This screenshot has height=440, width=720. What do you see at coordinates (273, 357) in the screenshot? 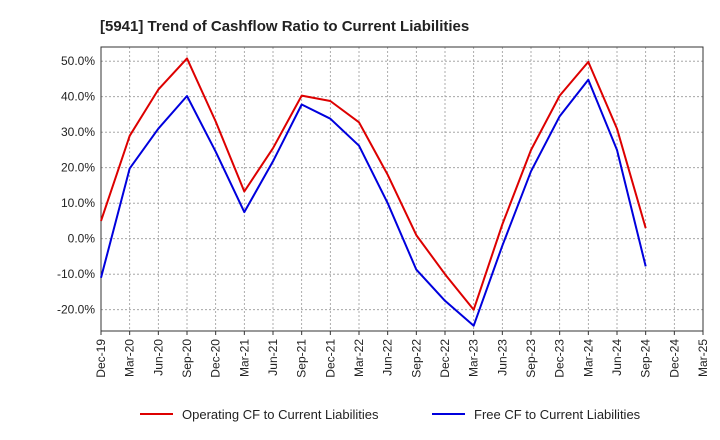
I see `x-tick-label: Jun-21` at bounding box center [273, 357].